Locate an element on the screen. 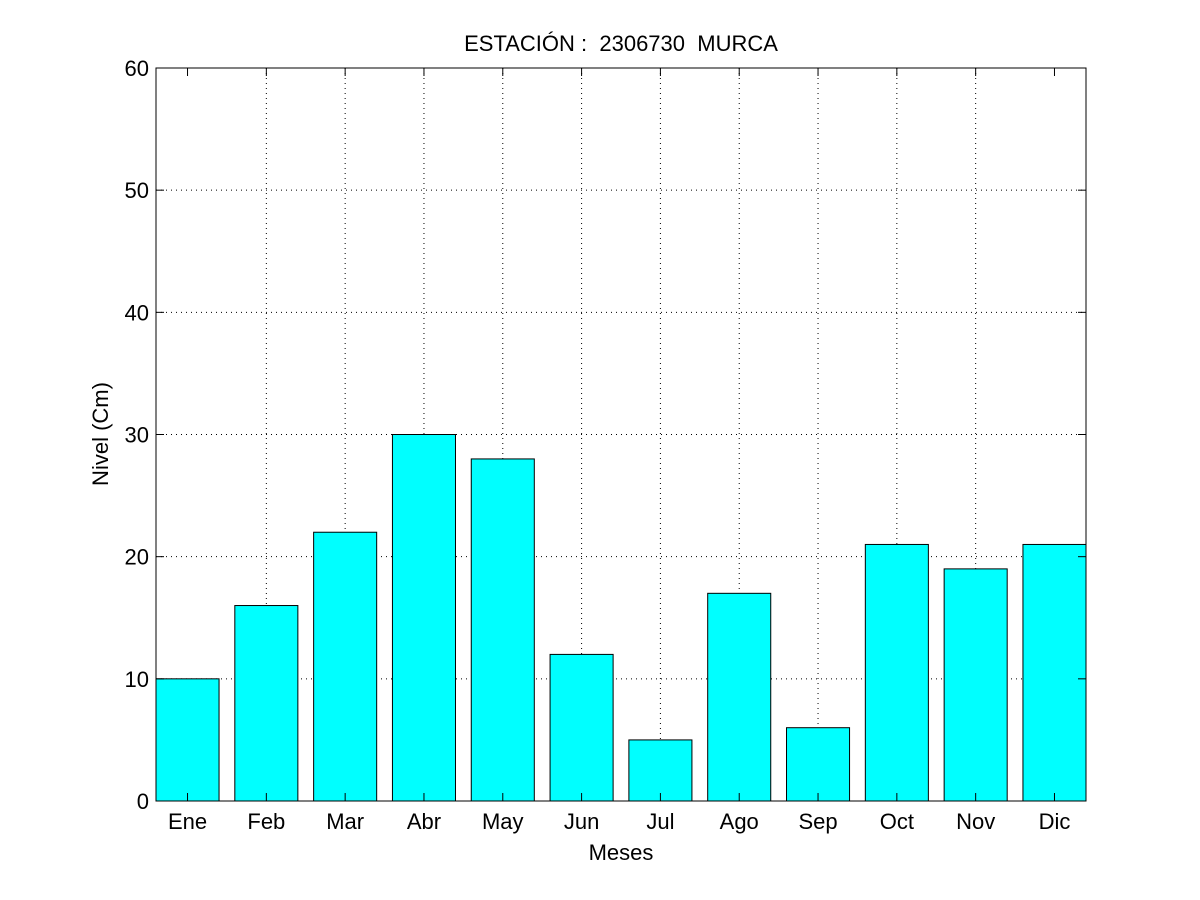 The height and width of the screenshot is (900, 1200). y-tick-label: 10 is located at coordinates (137, 679).